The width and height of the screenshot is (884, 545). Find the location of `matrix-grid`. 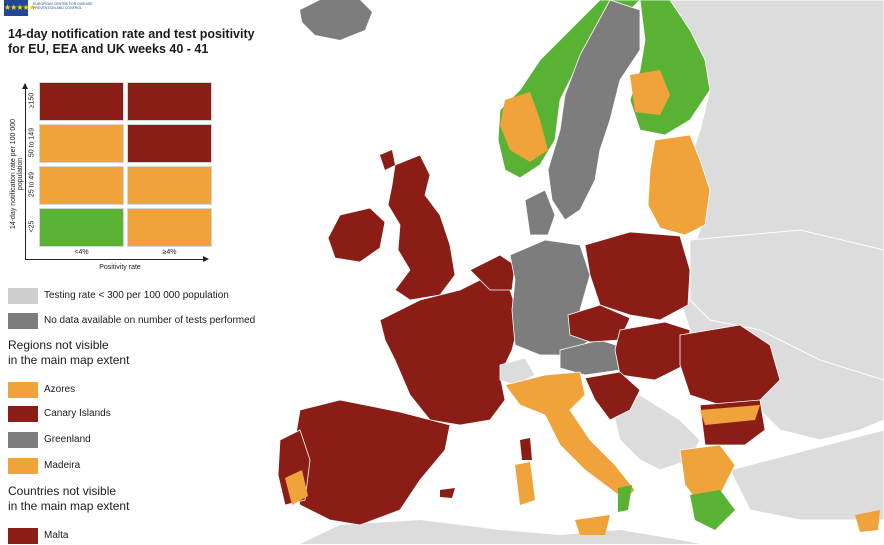

matrix-grid is located at coordinates (126, 165).